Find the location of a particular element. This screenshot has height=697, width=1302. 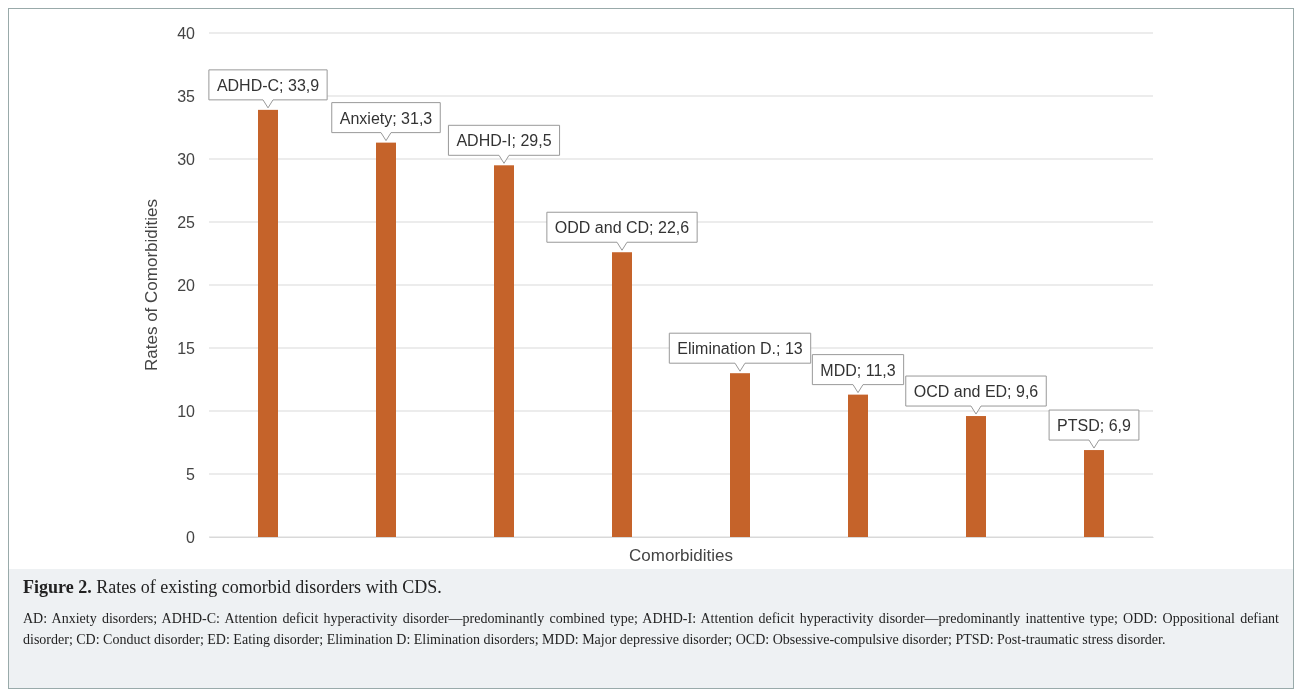

data-label: Anxiety; 31,3 is located at coordinates (386, 118).